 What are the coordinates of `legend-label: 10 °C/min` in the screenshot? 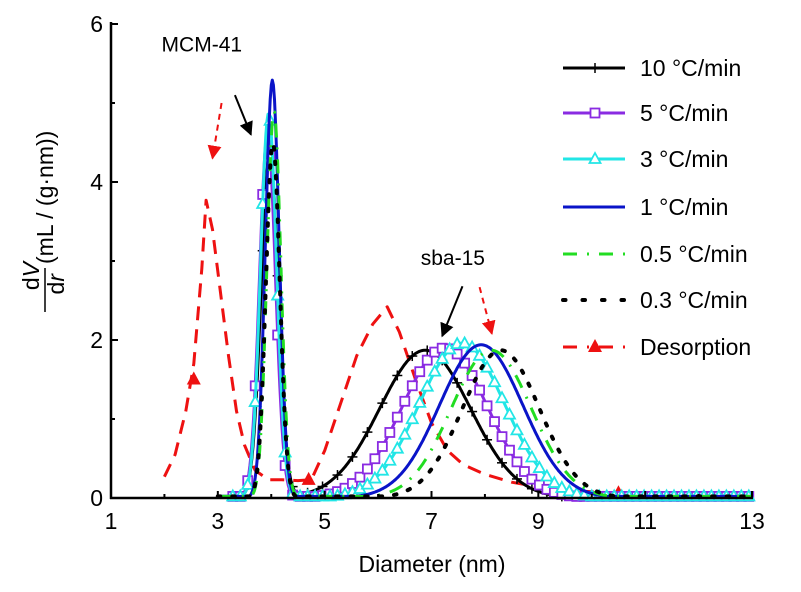 It's located at (690, 68).